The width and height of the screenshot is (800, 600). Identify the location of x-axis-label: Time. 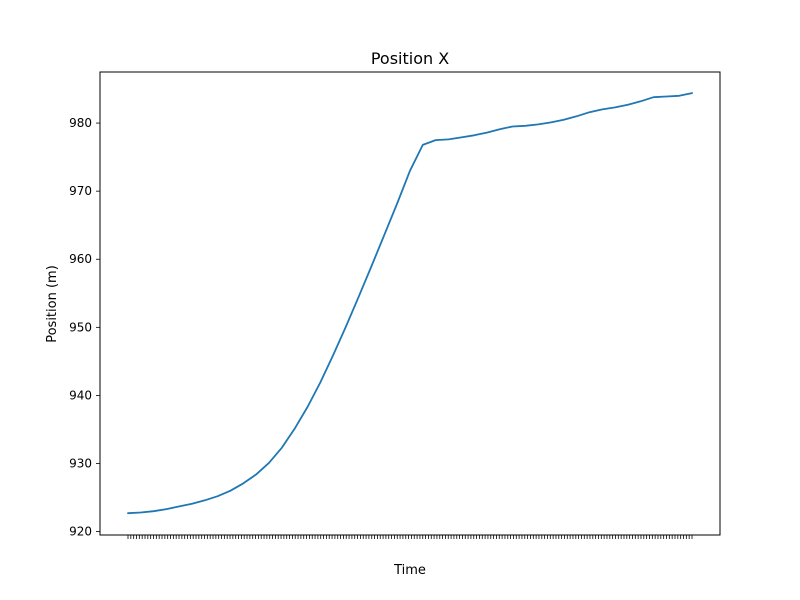
(409, 570).